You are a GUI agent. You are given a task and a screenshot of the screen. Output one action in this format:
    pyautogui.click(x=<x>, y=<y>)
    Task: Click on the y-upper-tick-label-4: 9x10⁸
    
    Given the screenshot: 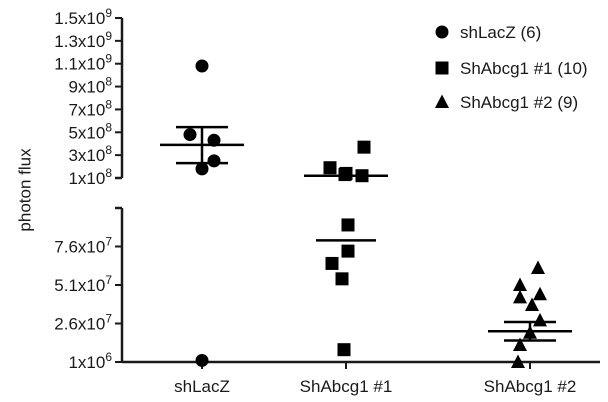 What is the action you would take?
    pyautogui.click(x=90, y=86)
    